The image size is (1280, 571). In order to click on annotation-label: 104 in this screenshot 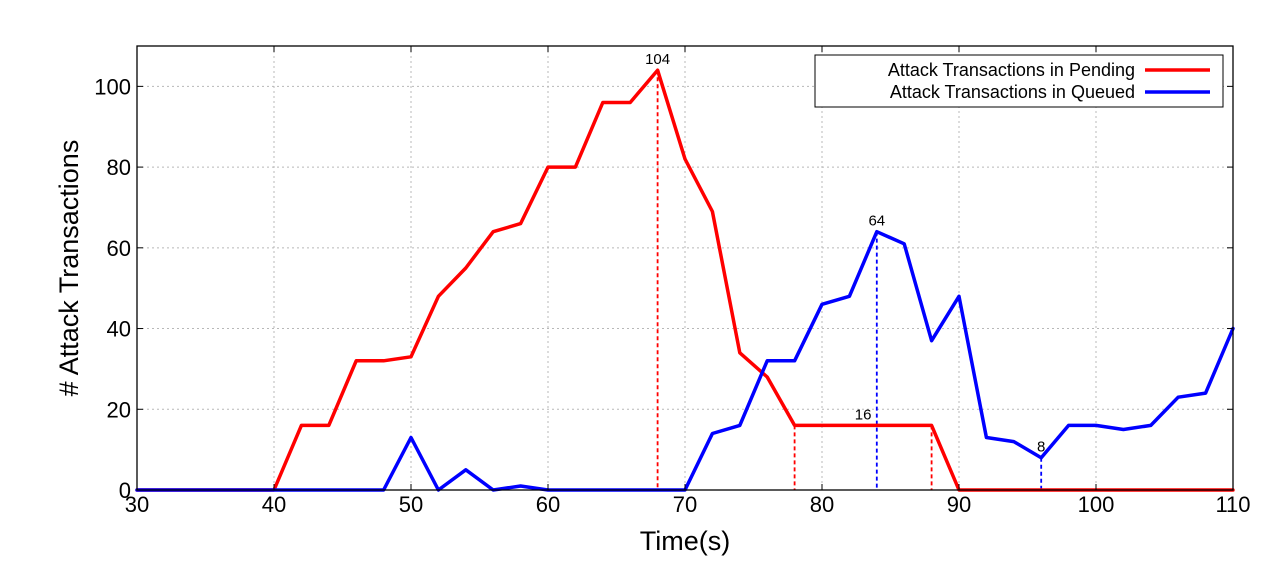, I will do `click(657, 59)`.